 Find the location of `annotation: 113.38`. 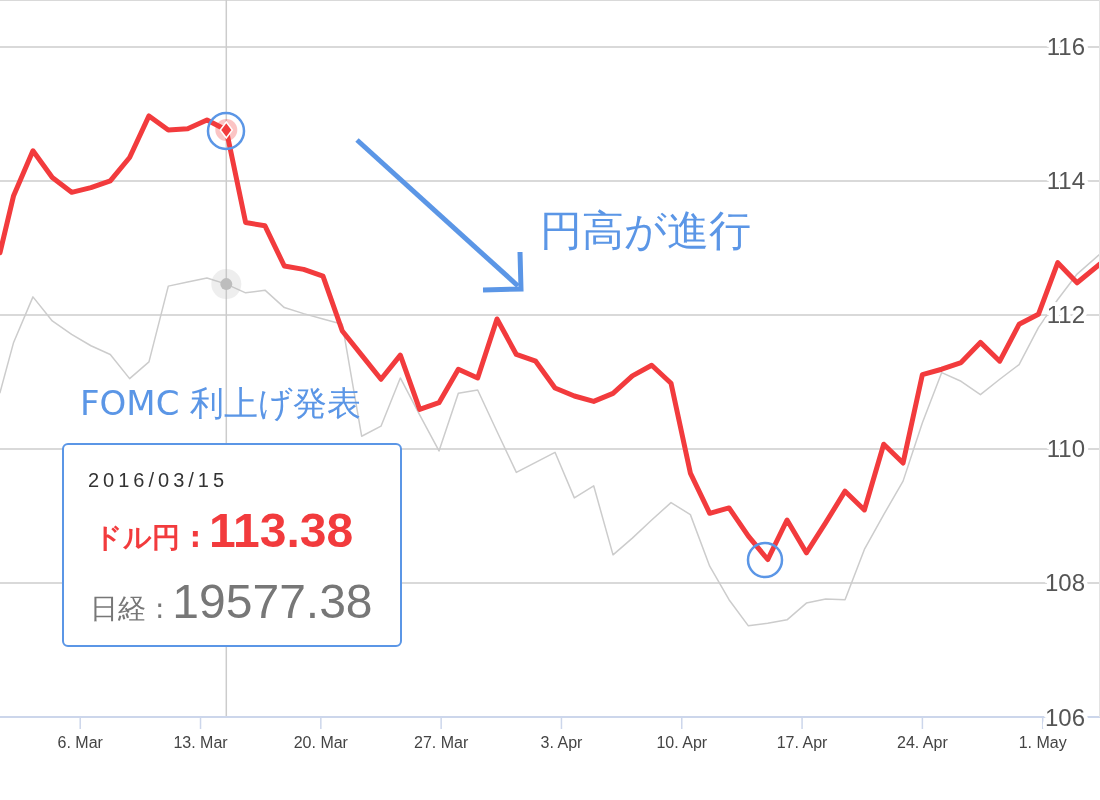

annotation: 113.38 is located at coordinates (281, 530).